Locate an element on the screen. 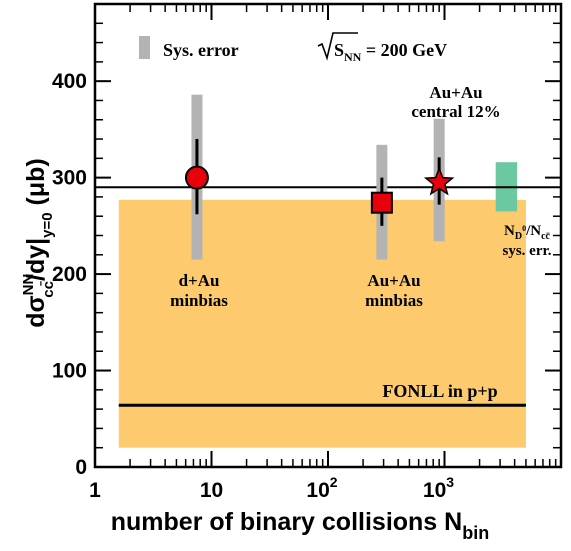 The image size is (571, 551). point-label-auau-mb-line1: Au+Au is located at coordinates (393, 280).